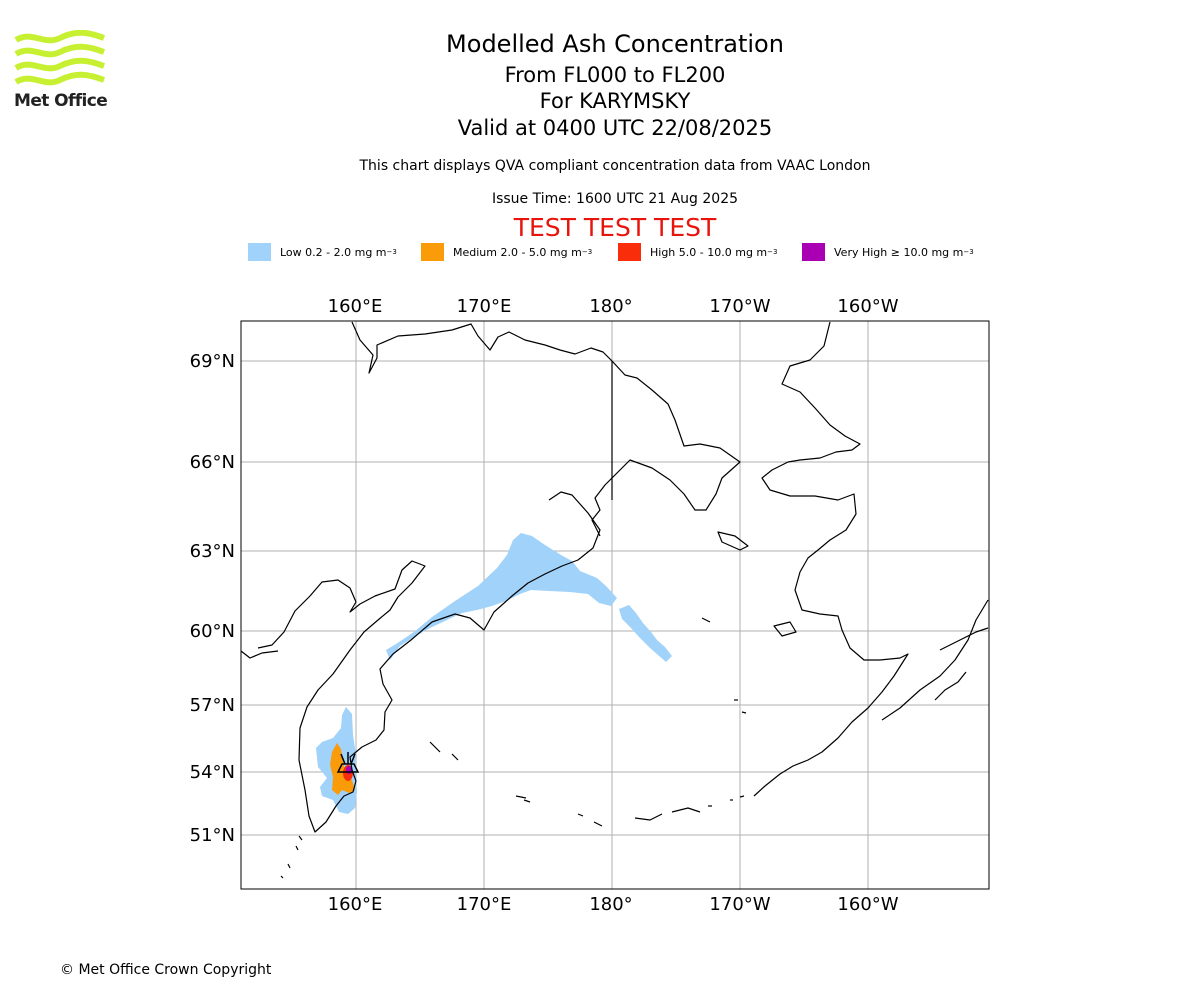 The width and height of the screenshot is (1200, 1000). What do you see at coordinates (739, 306) in the screenshot?
I see `lon-label-top: 170°W` at bounding box center [739, 306].